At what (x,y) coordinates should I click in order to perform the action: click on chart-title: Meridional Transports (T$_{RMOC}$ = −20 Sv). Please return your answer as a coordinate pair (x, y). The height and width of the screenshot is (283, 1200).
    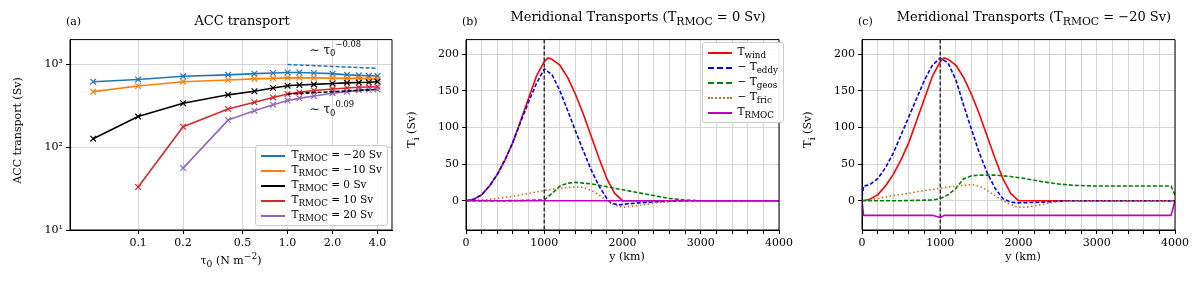
    Looking at the image, I should click on (1034, 18).